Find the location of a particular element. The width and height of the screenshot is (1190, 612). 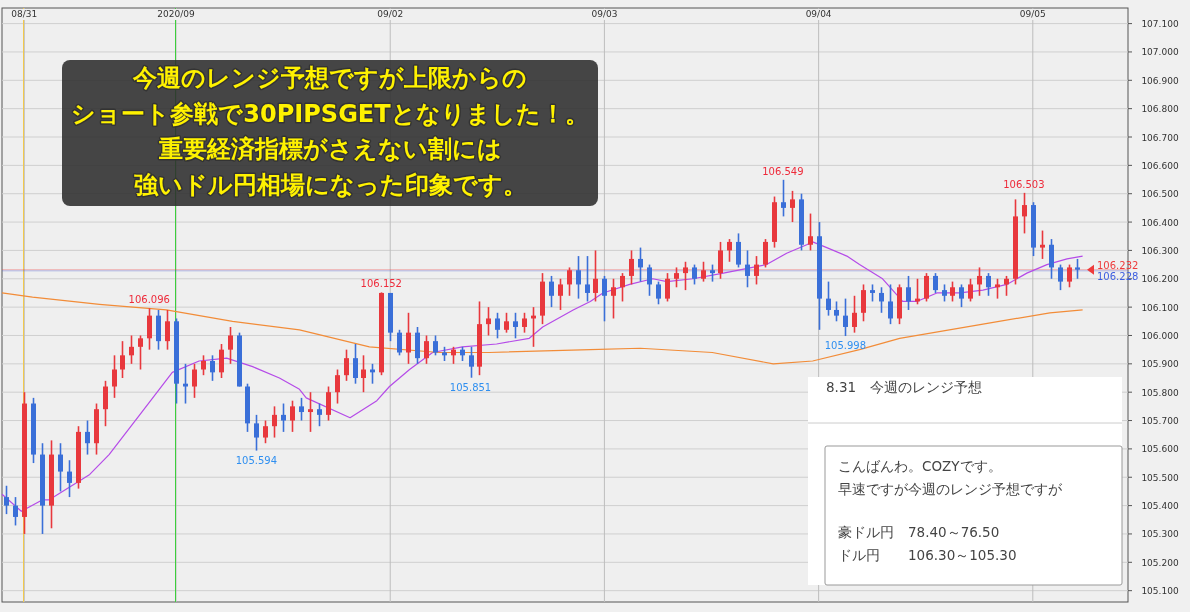

annotation: ドル円 106.30～105.30 is located at coordinates (927, 555).